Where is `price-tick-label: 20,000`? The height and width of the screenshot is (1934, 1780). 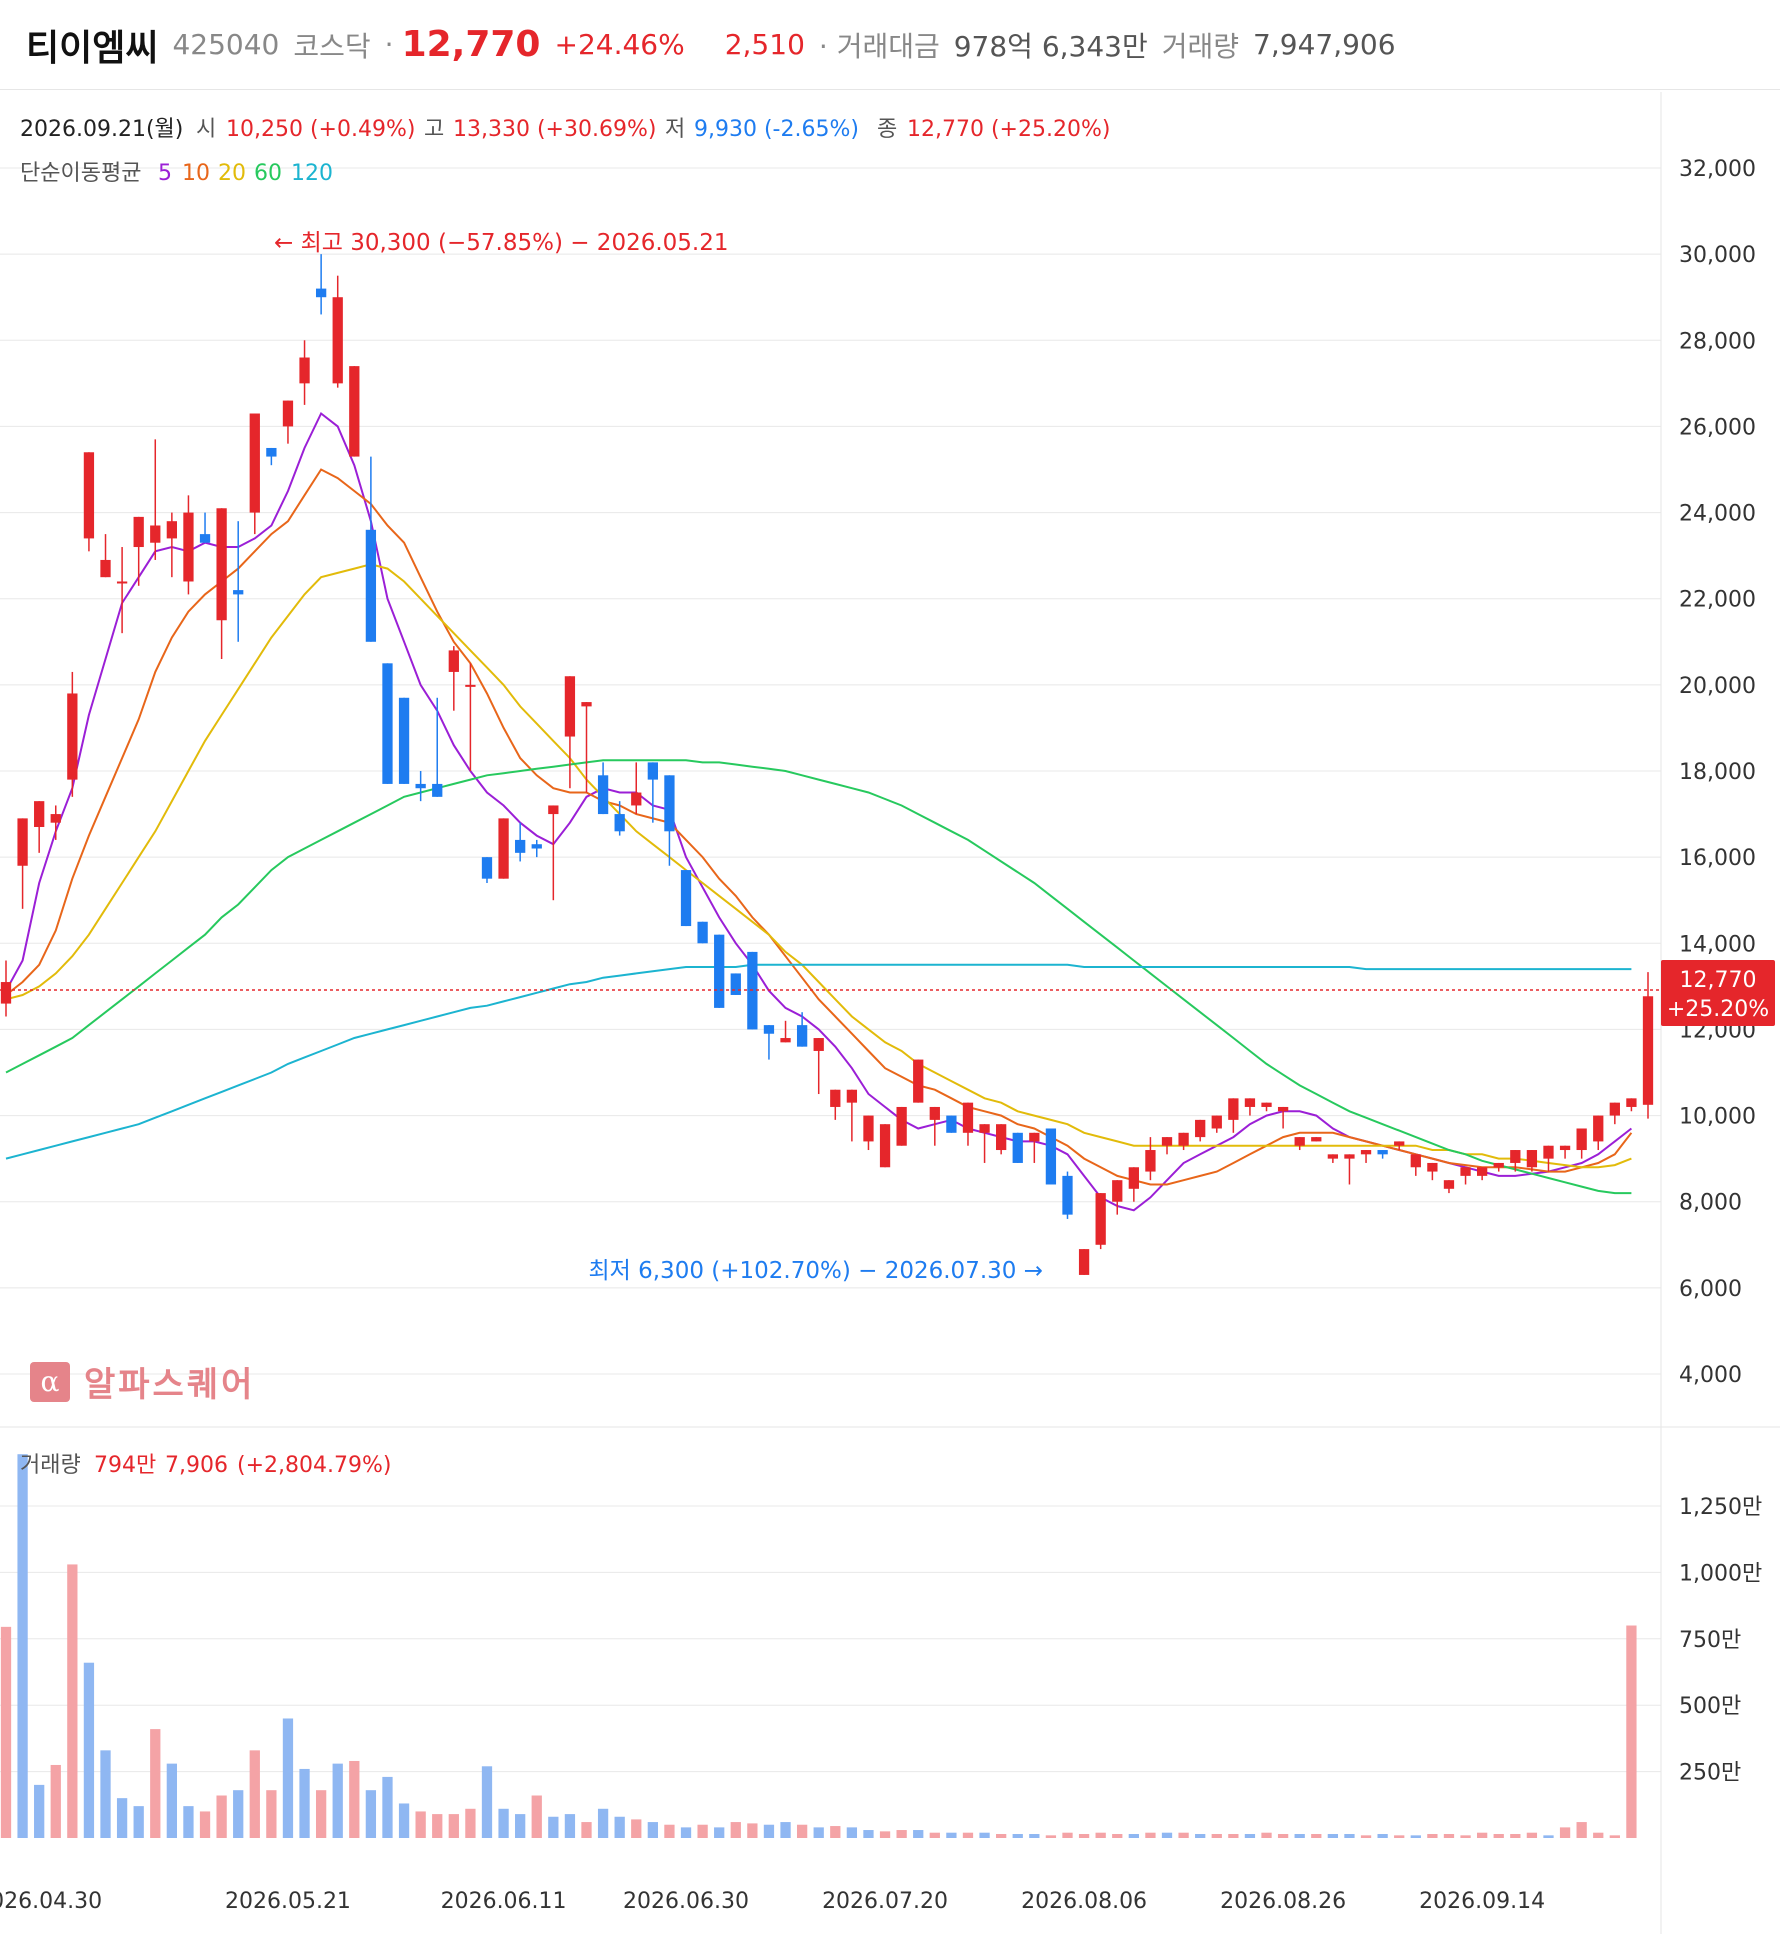 price-tick-label: 20,000 is located at coordinates (1717, 686).